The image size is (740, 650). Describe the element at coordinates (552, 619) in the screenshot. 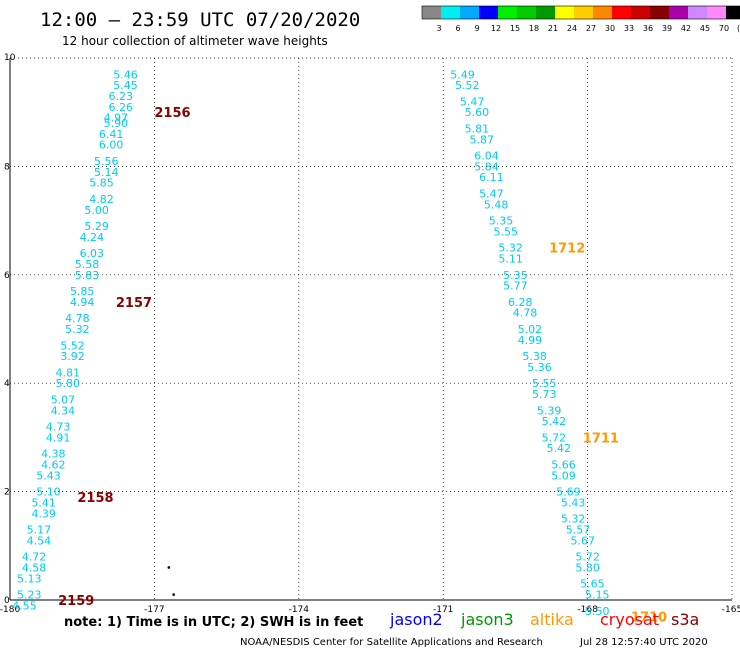

I see `satellite-legend-entry: altika` at that location.